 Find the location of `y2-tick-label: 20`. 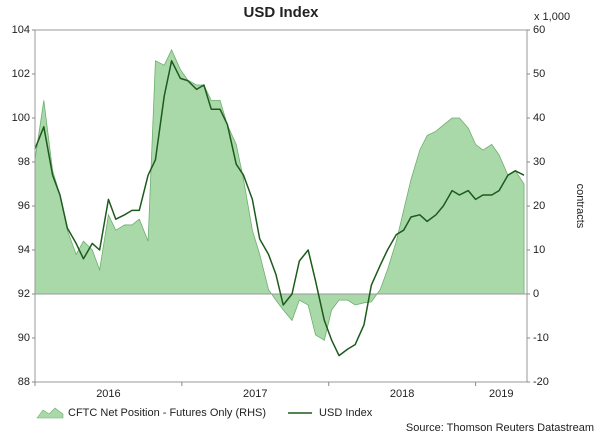

y2-tick-label: 20 is located at coordinates (539, 206).